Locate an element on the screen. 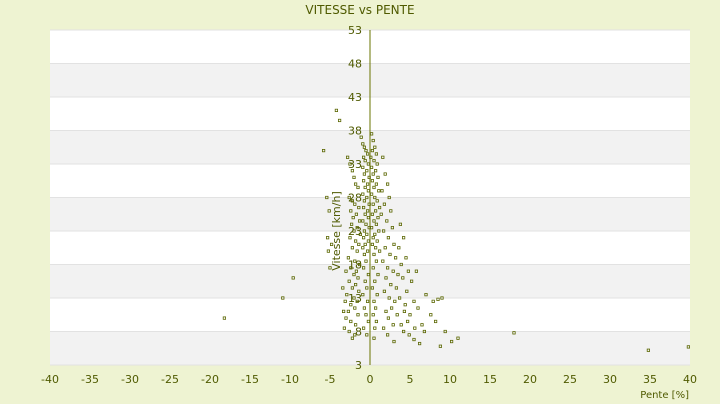 This screenshot has width=720, height=404. x-tick-label: -40 is located at coordinates (50, 379).